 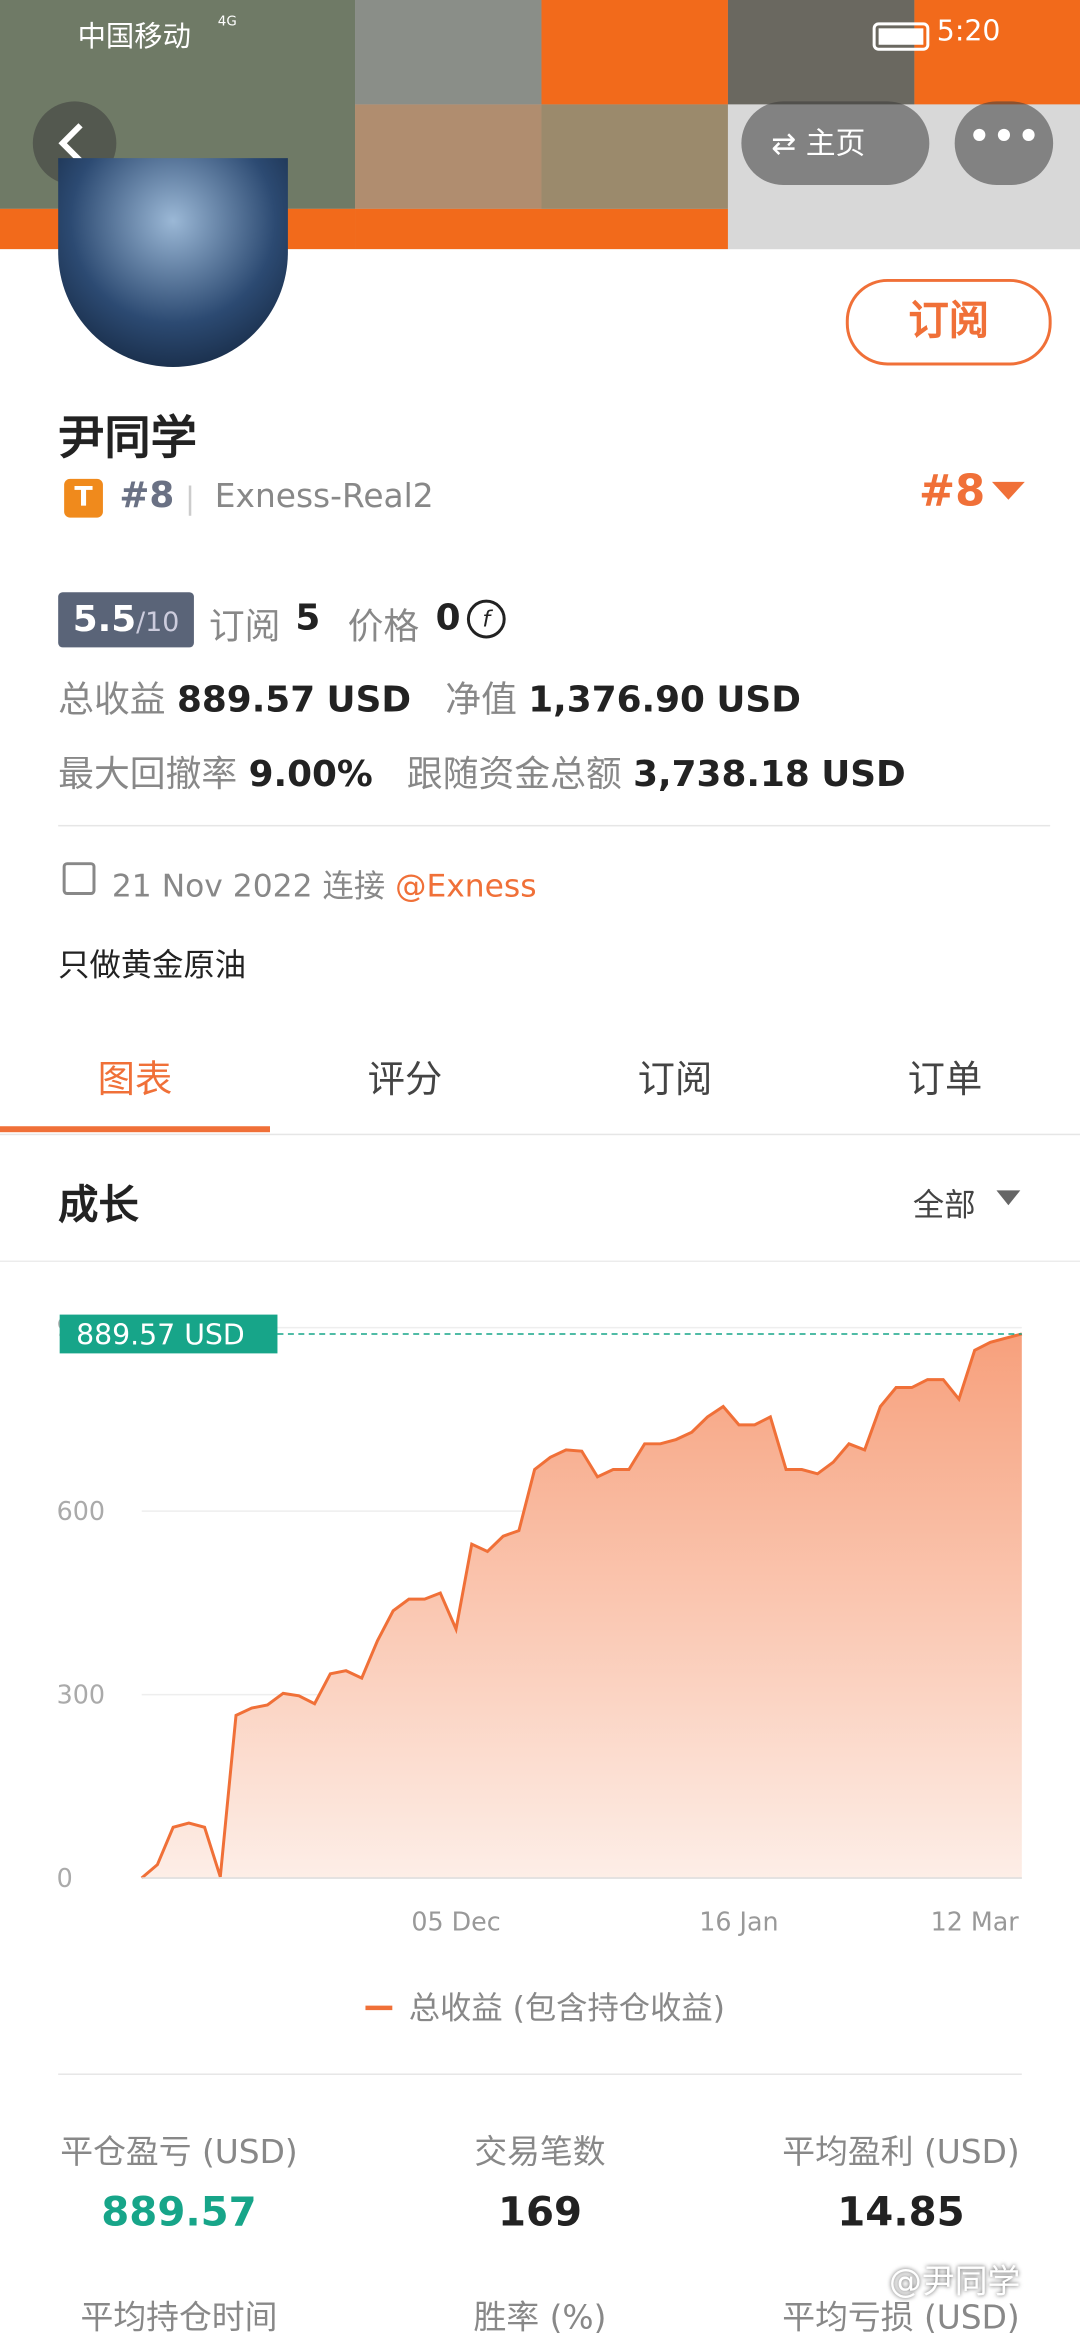 I want to click on summary-label: 胜率 (%), so click(x=540, y=2319).